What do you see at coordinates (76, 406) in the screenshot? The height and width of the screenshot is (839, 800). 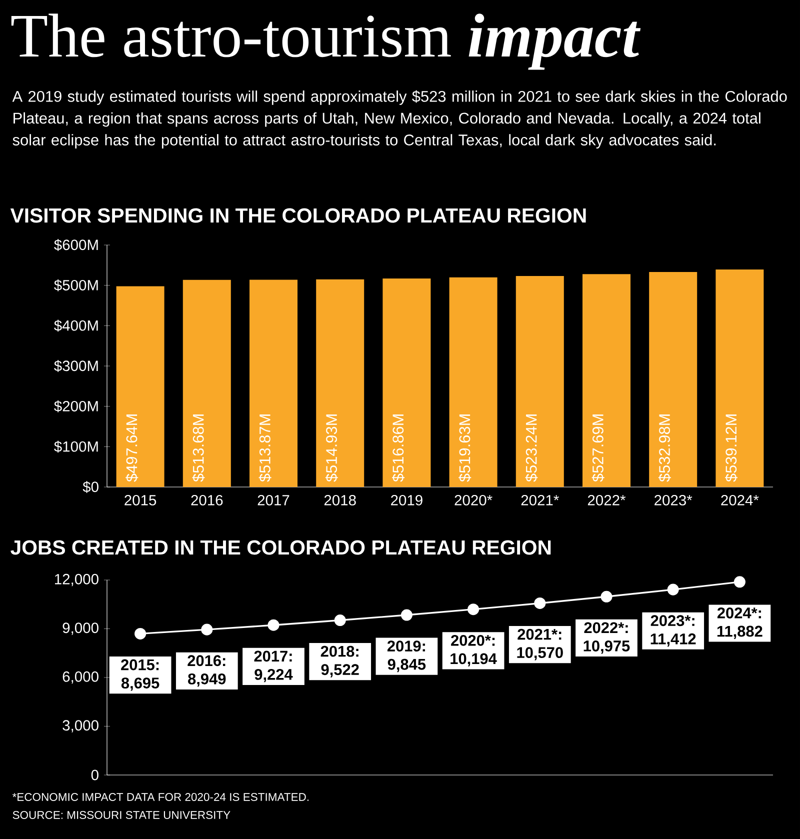 I see `y-tick-label: $200M` at bounding box center [76, 406].